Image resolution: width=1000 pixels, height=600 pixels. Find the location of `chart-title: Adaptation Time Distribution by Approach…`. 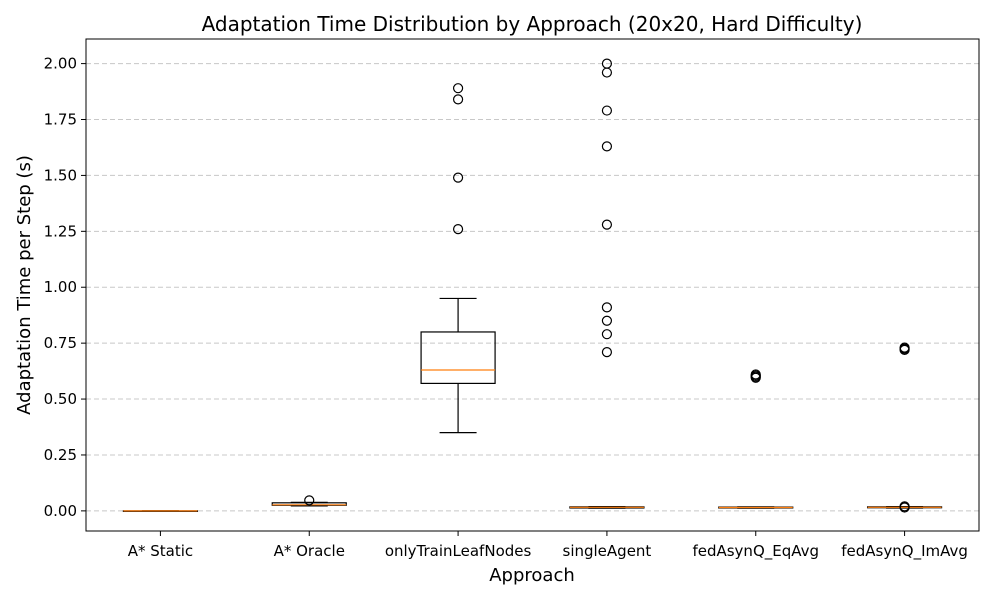

chart-title: Adaptation Time Distribution by Approach… is located at coordinates (532, 24).